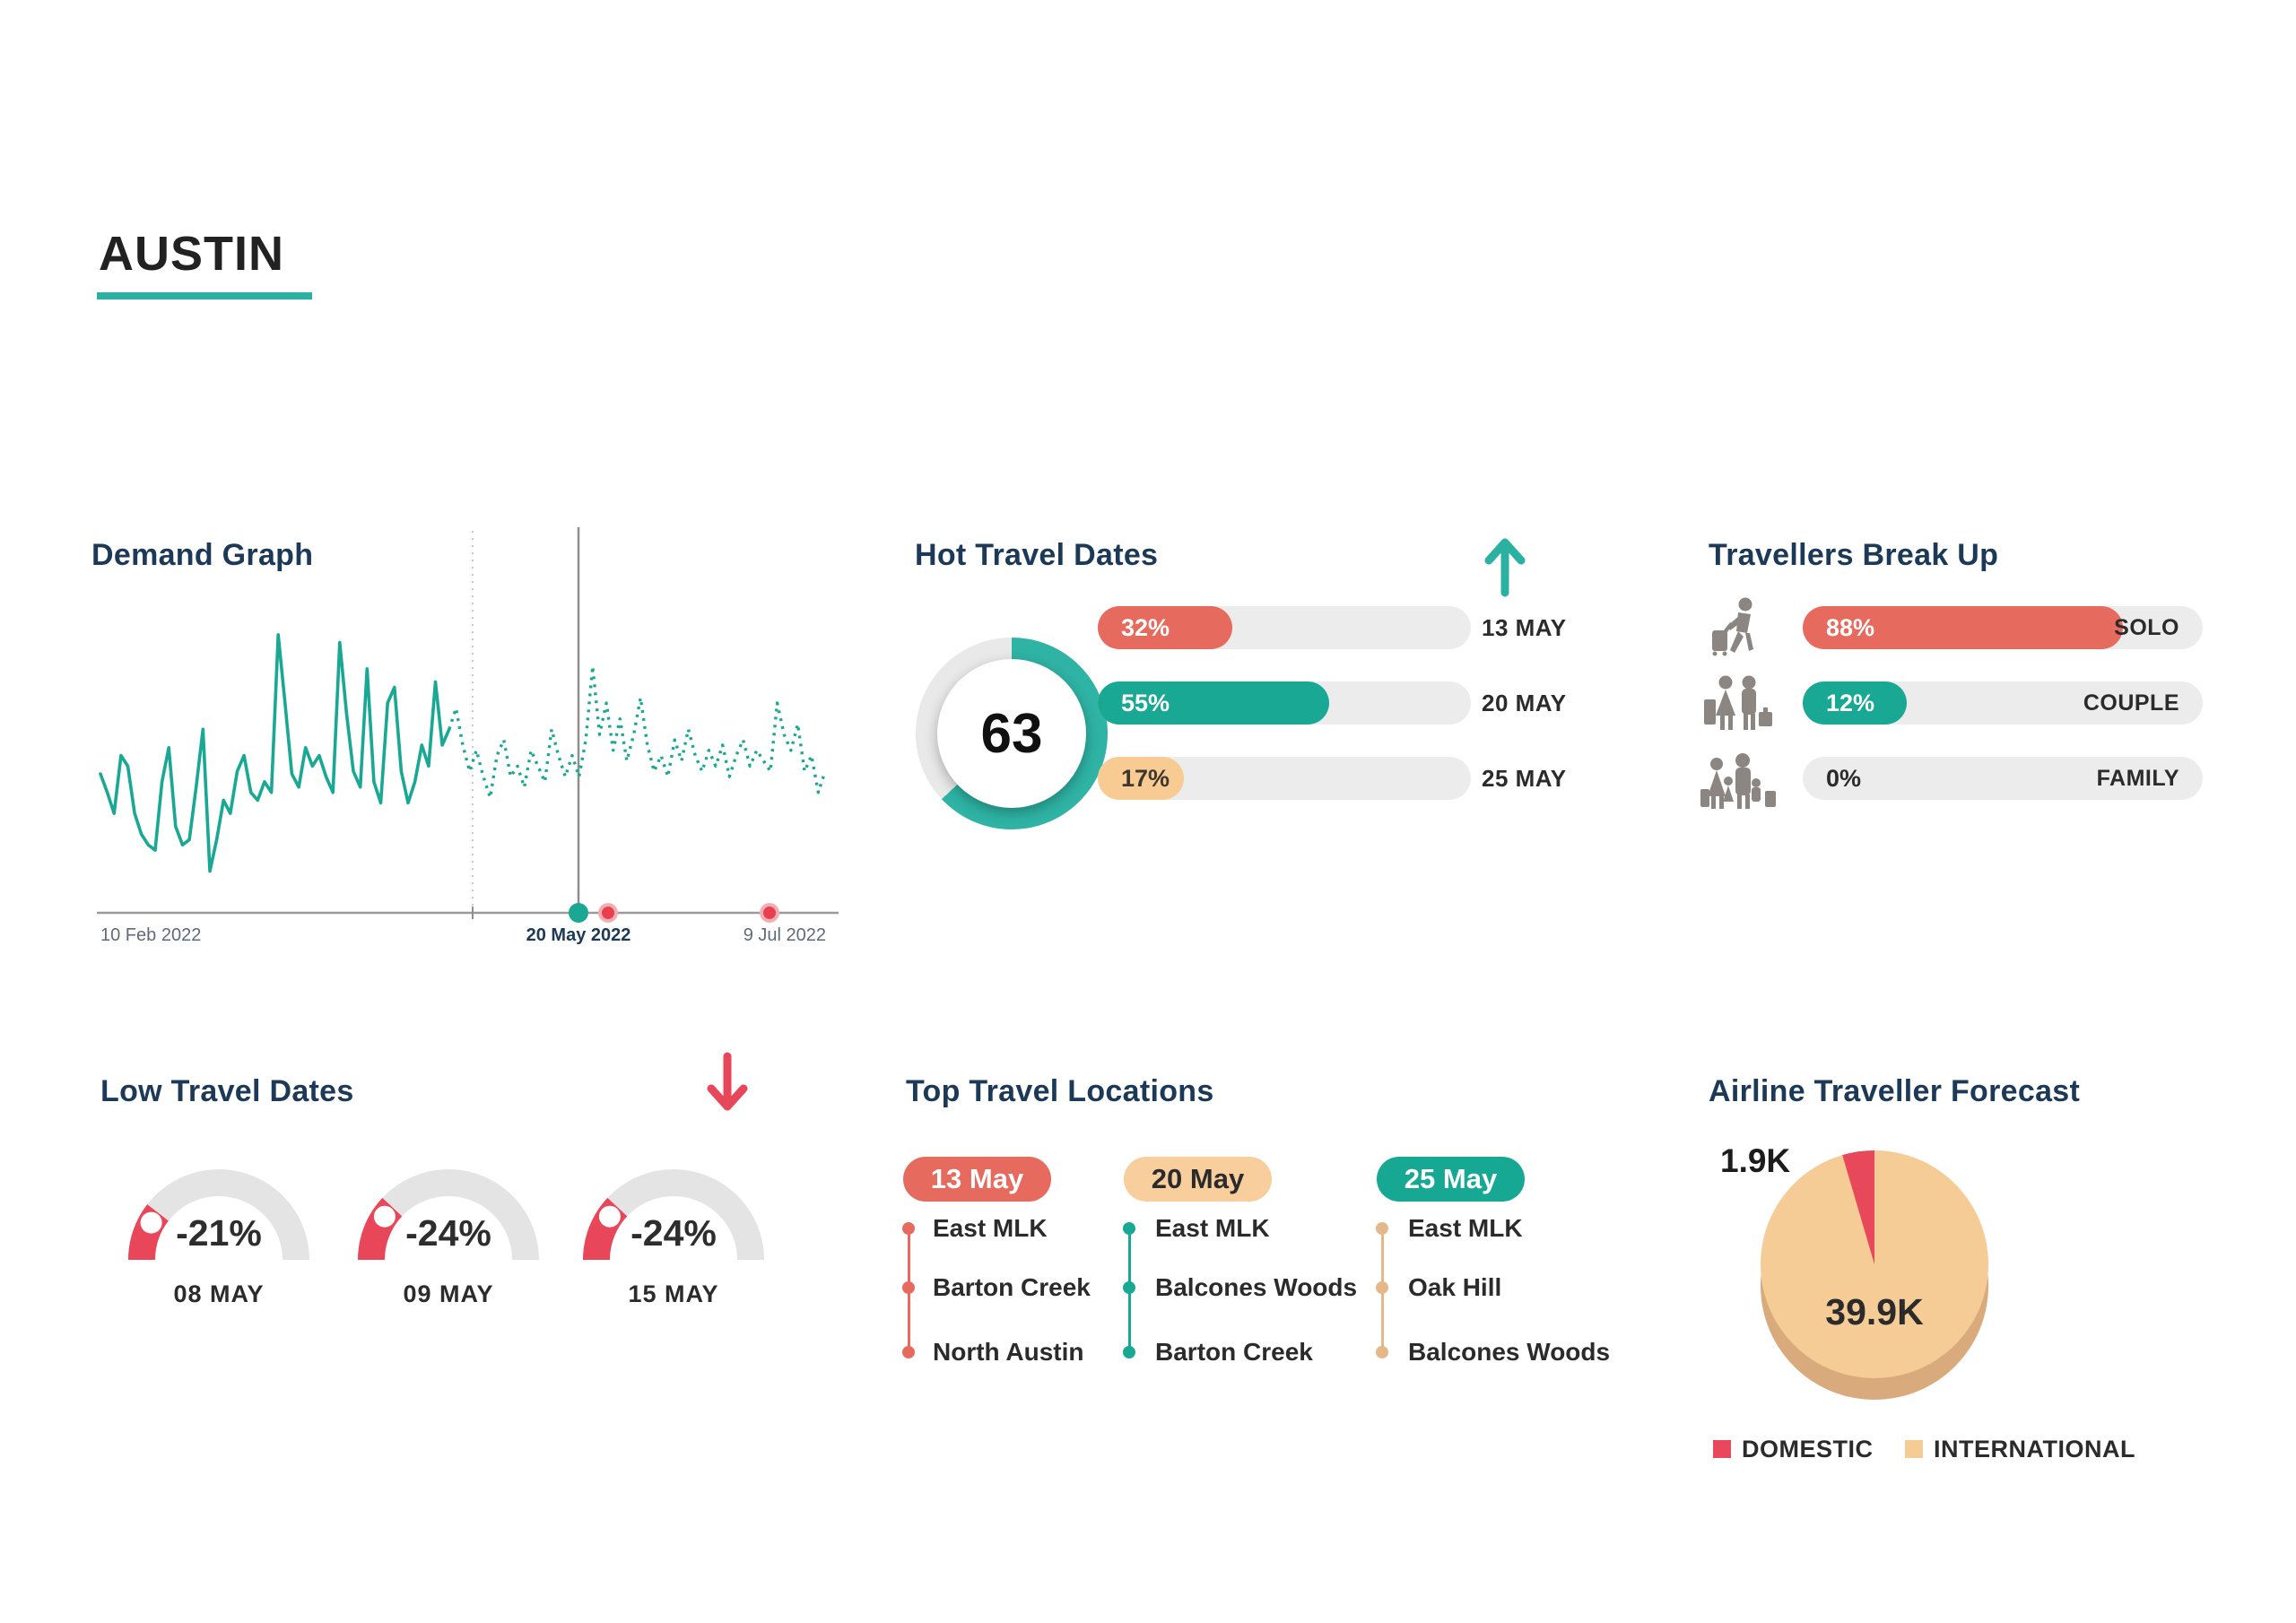  I want to click on hot-score-donut-hole: 63, so click(1011, 733).